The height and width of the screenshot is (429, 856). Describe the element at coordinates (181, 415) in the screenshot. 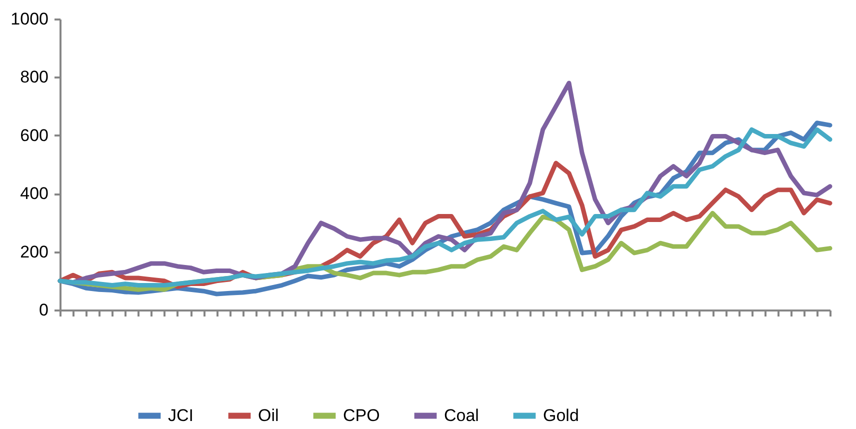

I see `legend-label: JCI` at that location.